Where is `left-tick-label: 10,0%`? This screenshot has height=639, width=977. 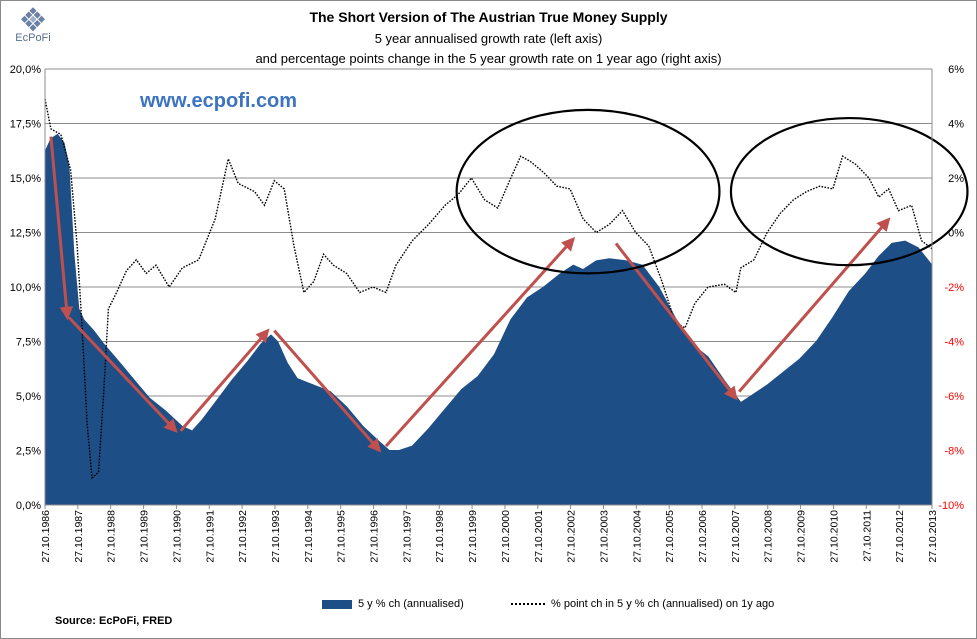 left-tick-label: 10,0% is located at coordinates (25, 288).